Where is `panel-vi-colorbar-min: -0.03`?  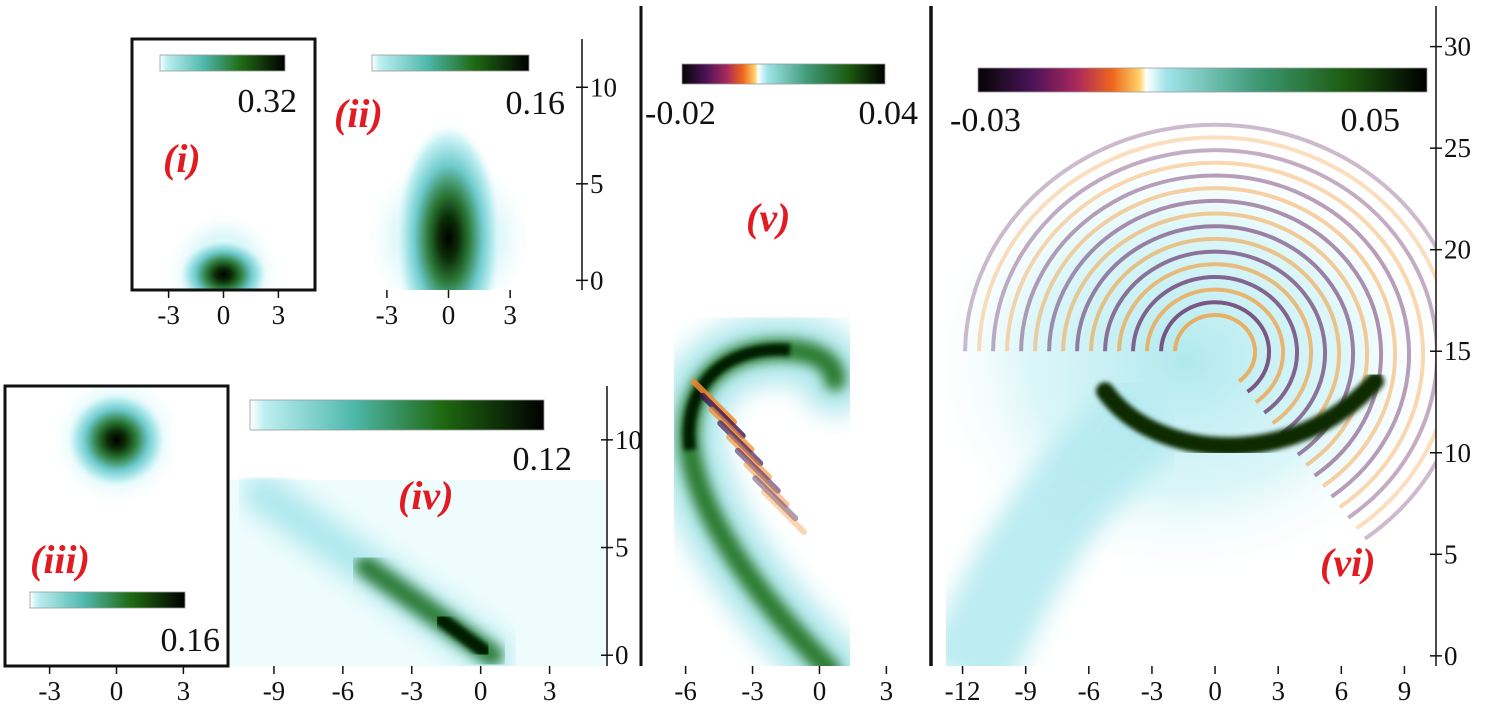 panel-vi-colorbar-min: -0.03 is located at coordinates (985, 120).